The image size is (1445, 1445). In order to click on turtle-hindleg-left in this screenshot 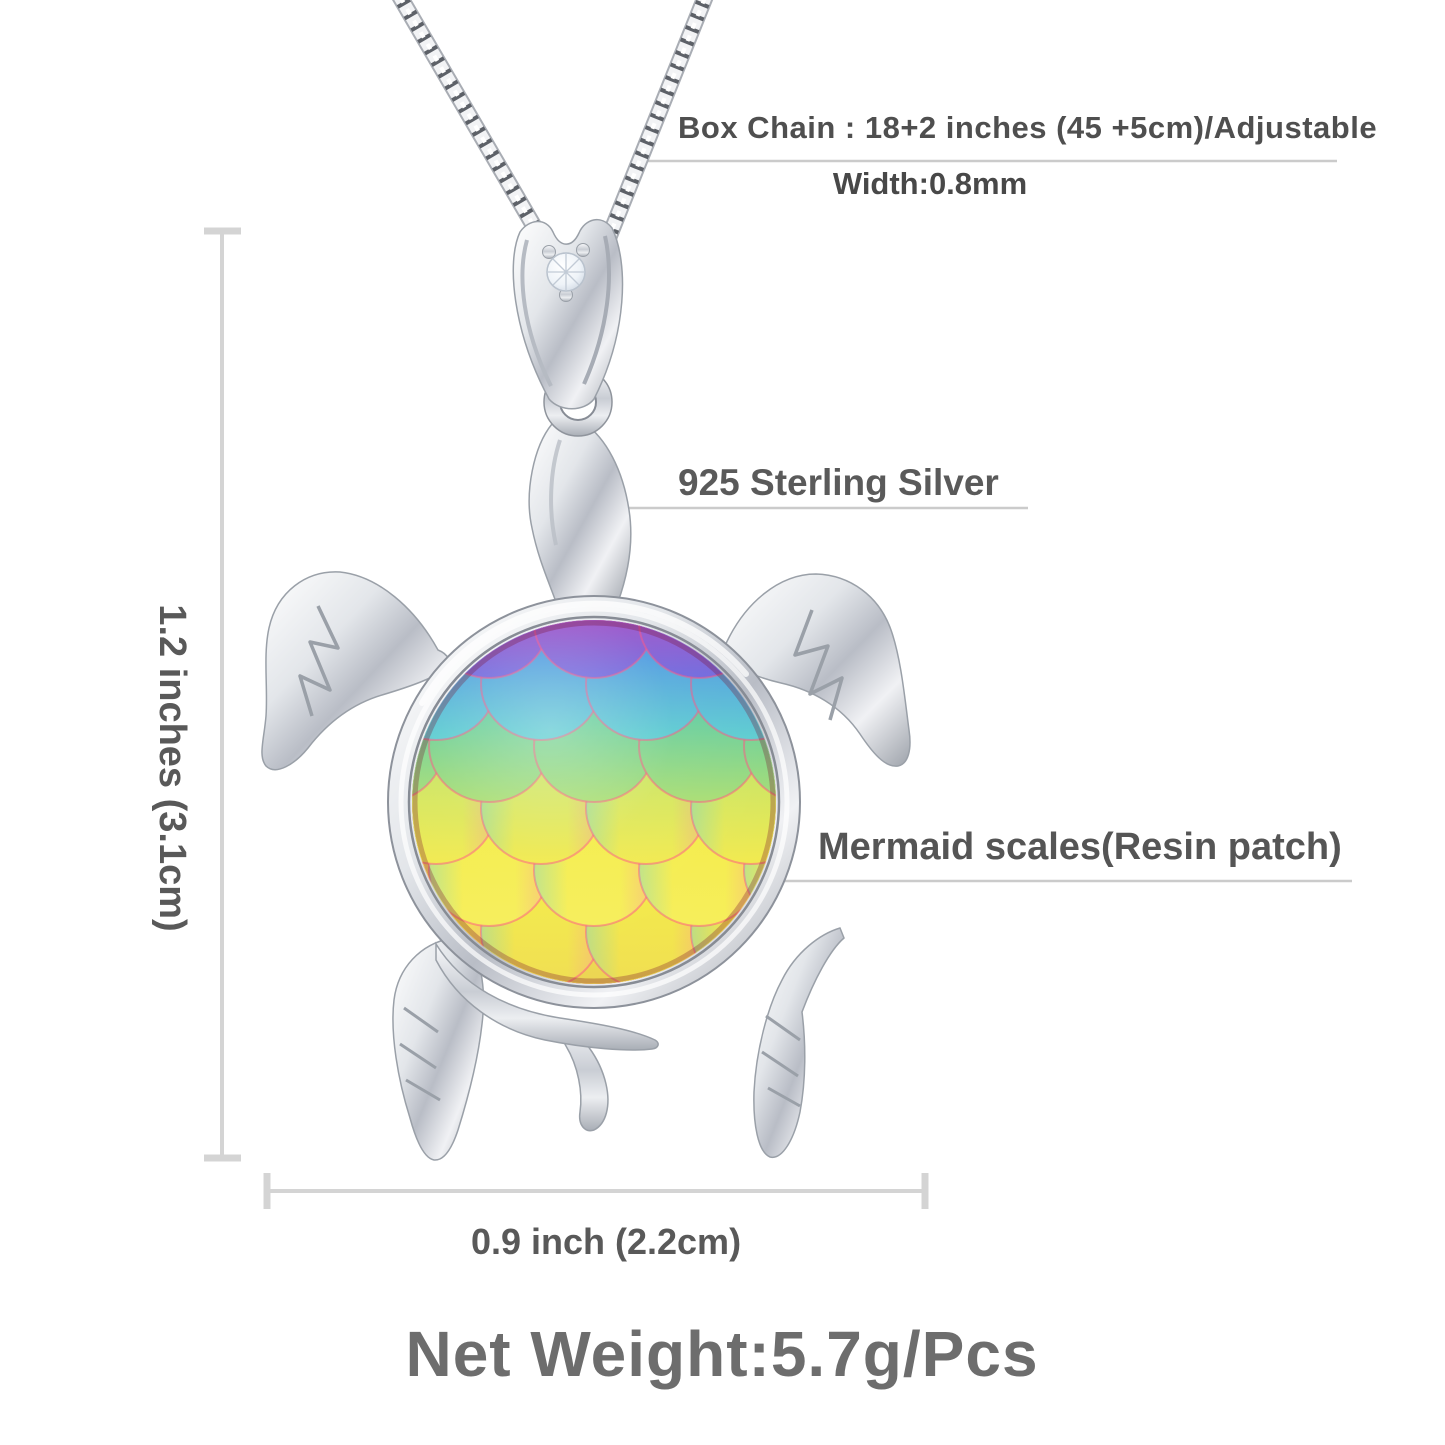, I will do `click(438, 1049)`.